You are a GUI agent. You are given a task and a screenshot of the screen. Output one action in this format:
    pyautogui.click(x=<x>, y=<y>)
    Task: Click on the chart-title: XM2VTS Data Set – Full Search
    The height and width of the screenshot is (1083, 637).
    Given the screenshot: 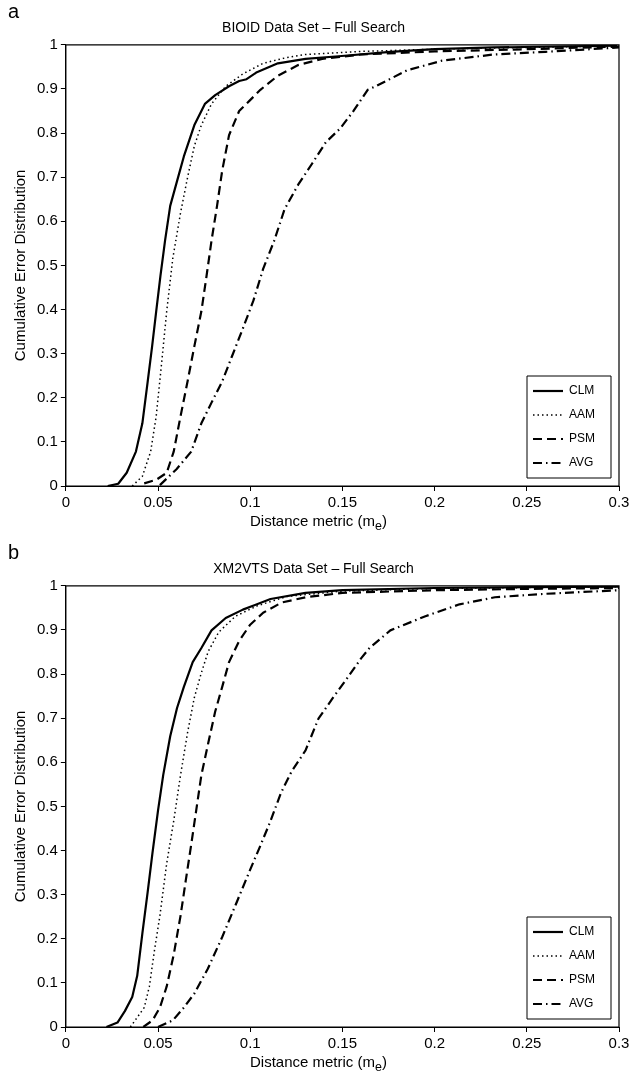 What is the action you would take?
    pyautogui.click(x=313, y=568)
    